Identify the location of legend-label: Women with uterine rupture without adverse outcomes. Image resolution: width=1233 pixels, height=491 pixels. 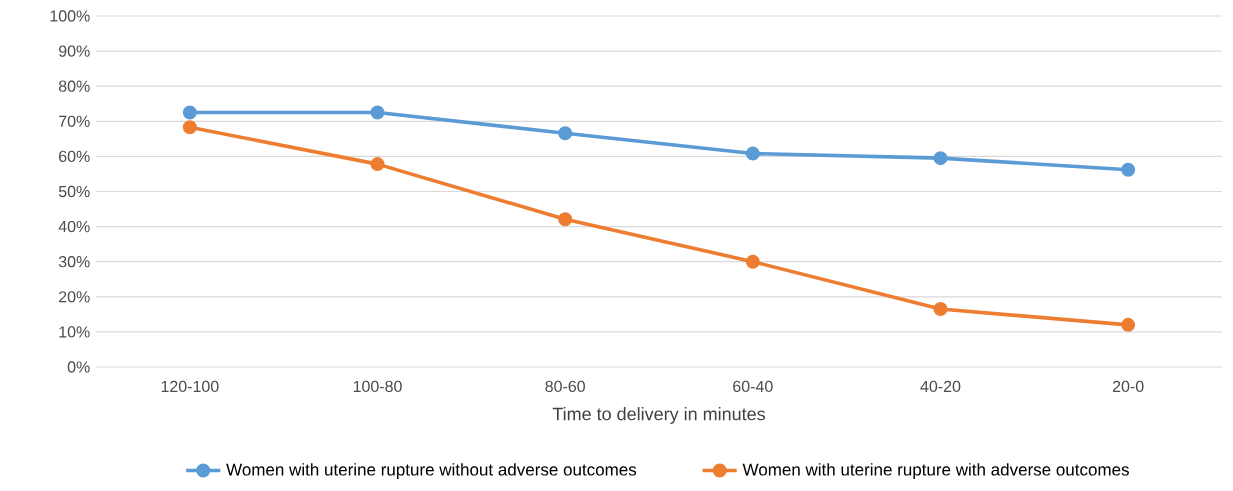
(431, 471).